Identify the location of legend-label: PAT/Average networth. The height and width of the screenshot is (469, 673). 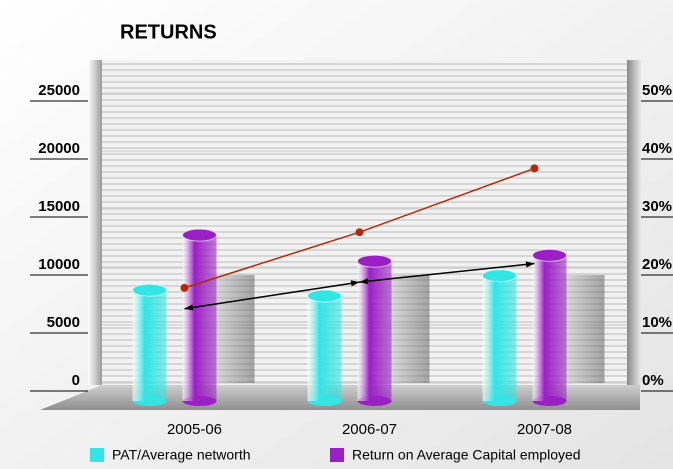
(181, 455).